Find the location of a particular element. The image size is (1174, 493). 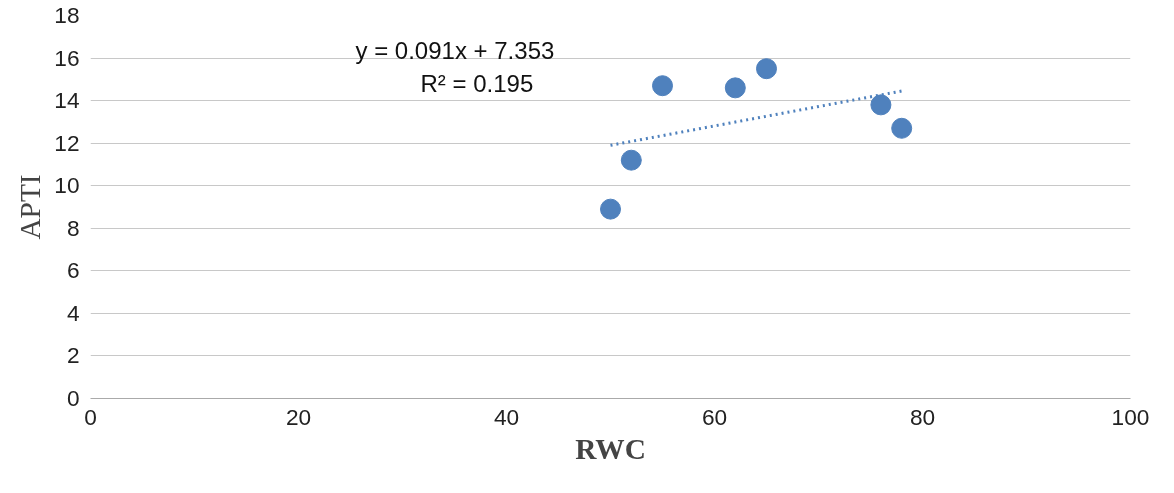

y-tick-label: 10 is located at coordinates (67, 185).